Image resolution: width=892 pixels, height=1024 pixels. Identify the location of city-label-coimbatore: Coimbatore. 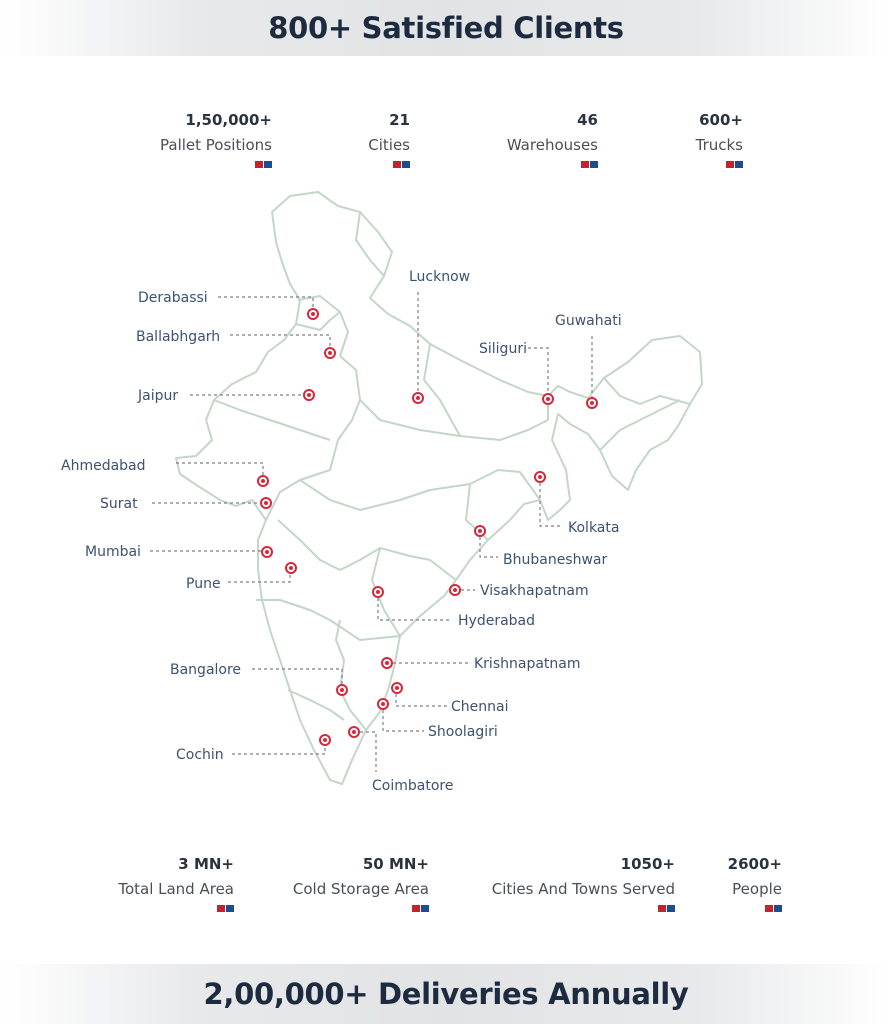
(412, 786).